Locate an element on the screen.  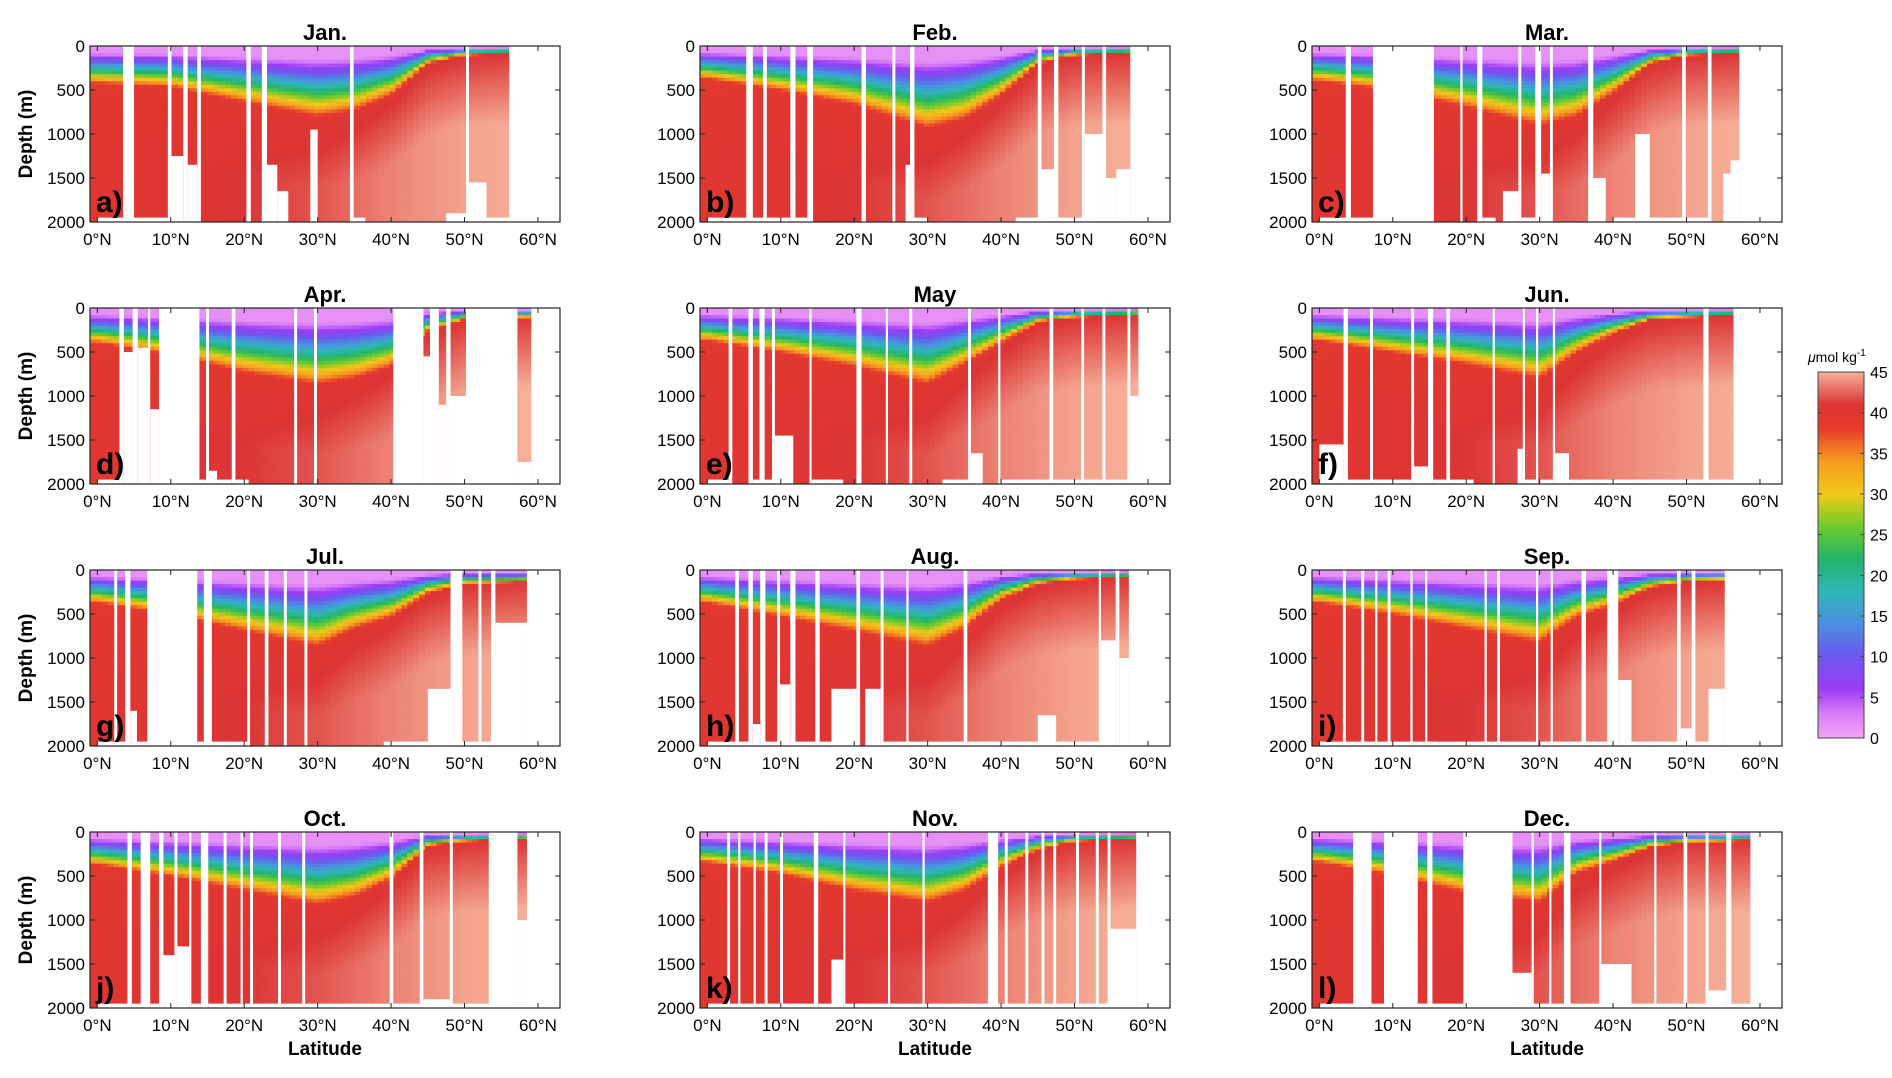
y-tick-label: 1000 is located at coordinates (676, 396).